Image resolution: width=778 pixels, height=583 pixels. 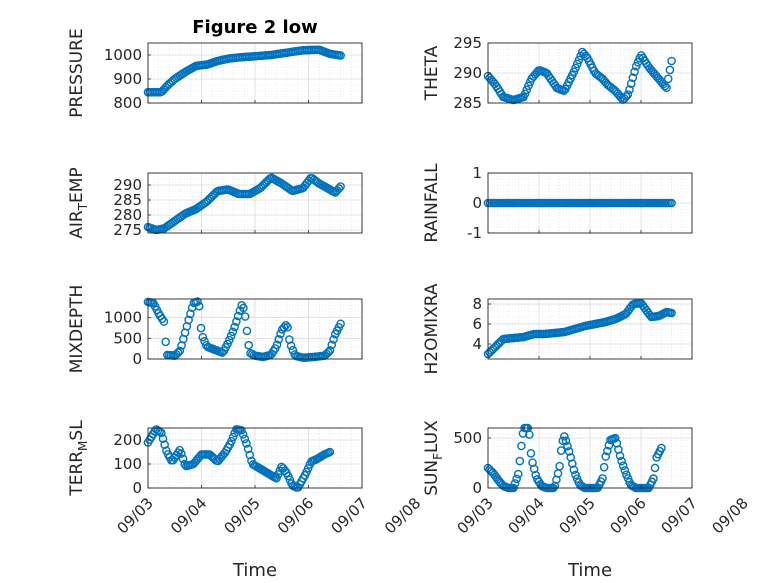 I want to click on y-axis-label: THETA, so click(x=432, y=73).